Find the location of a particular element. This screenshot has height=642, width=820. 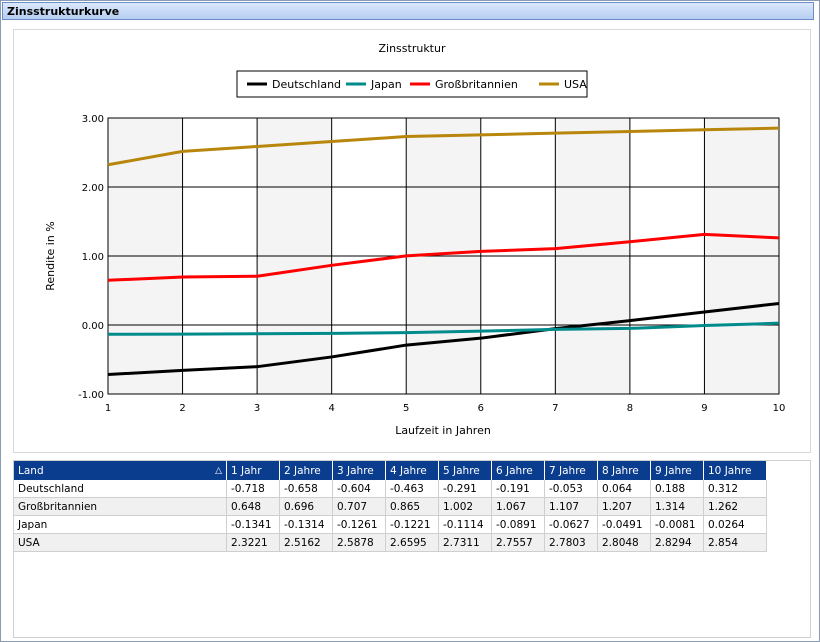

yield-cell: -0.1114 is located at coordinates (465, 524).